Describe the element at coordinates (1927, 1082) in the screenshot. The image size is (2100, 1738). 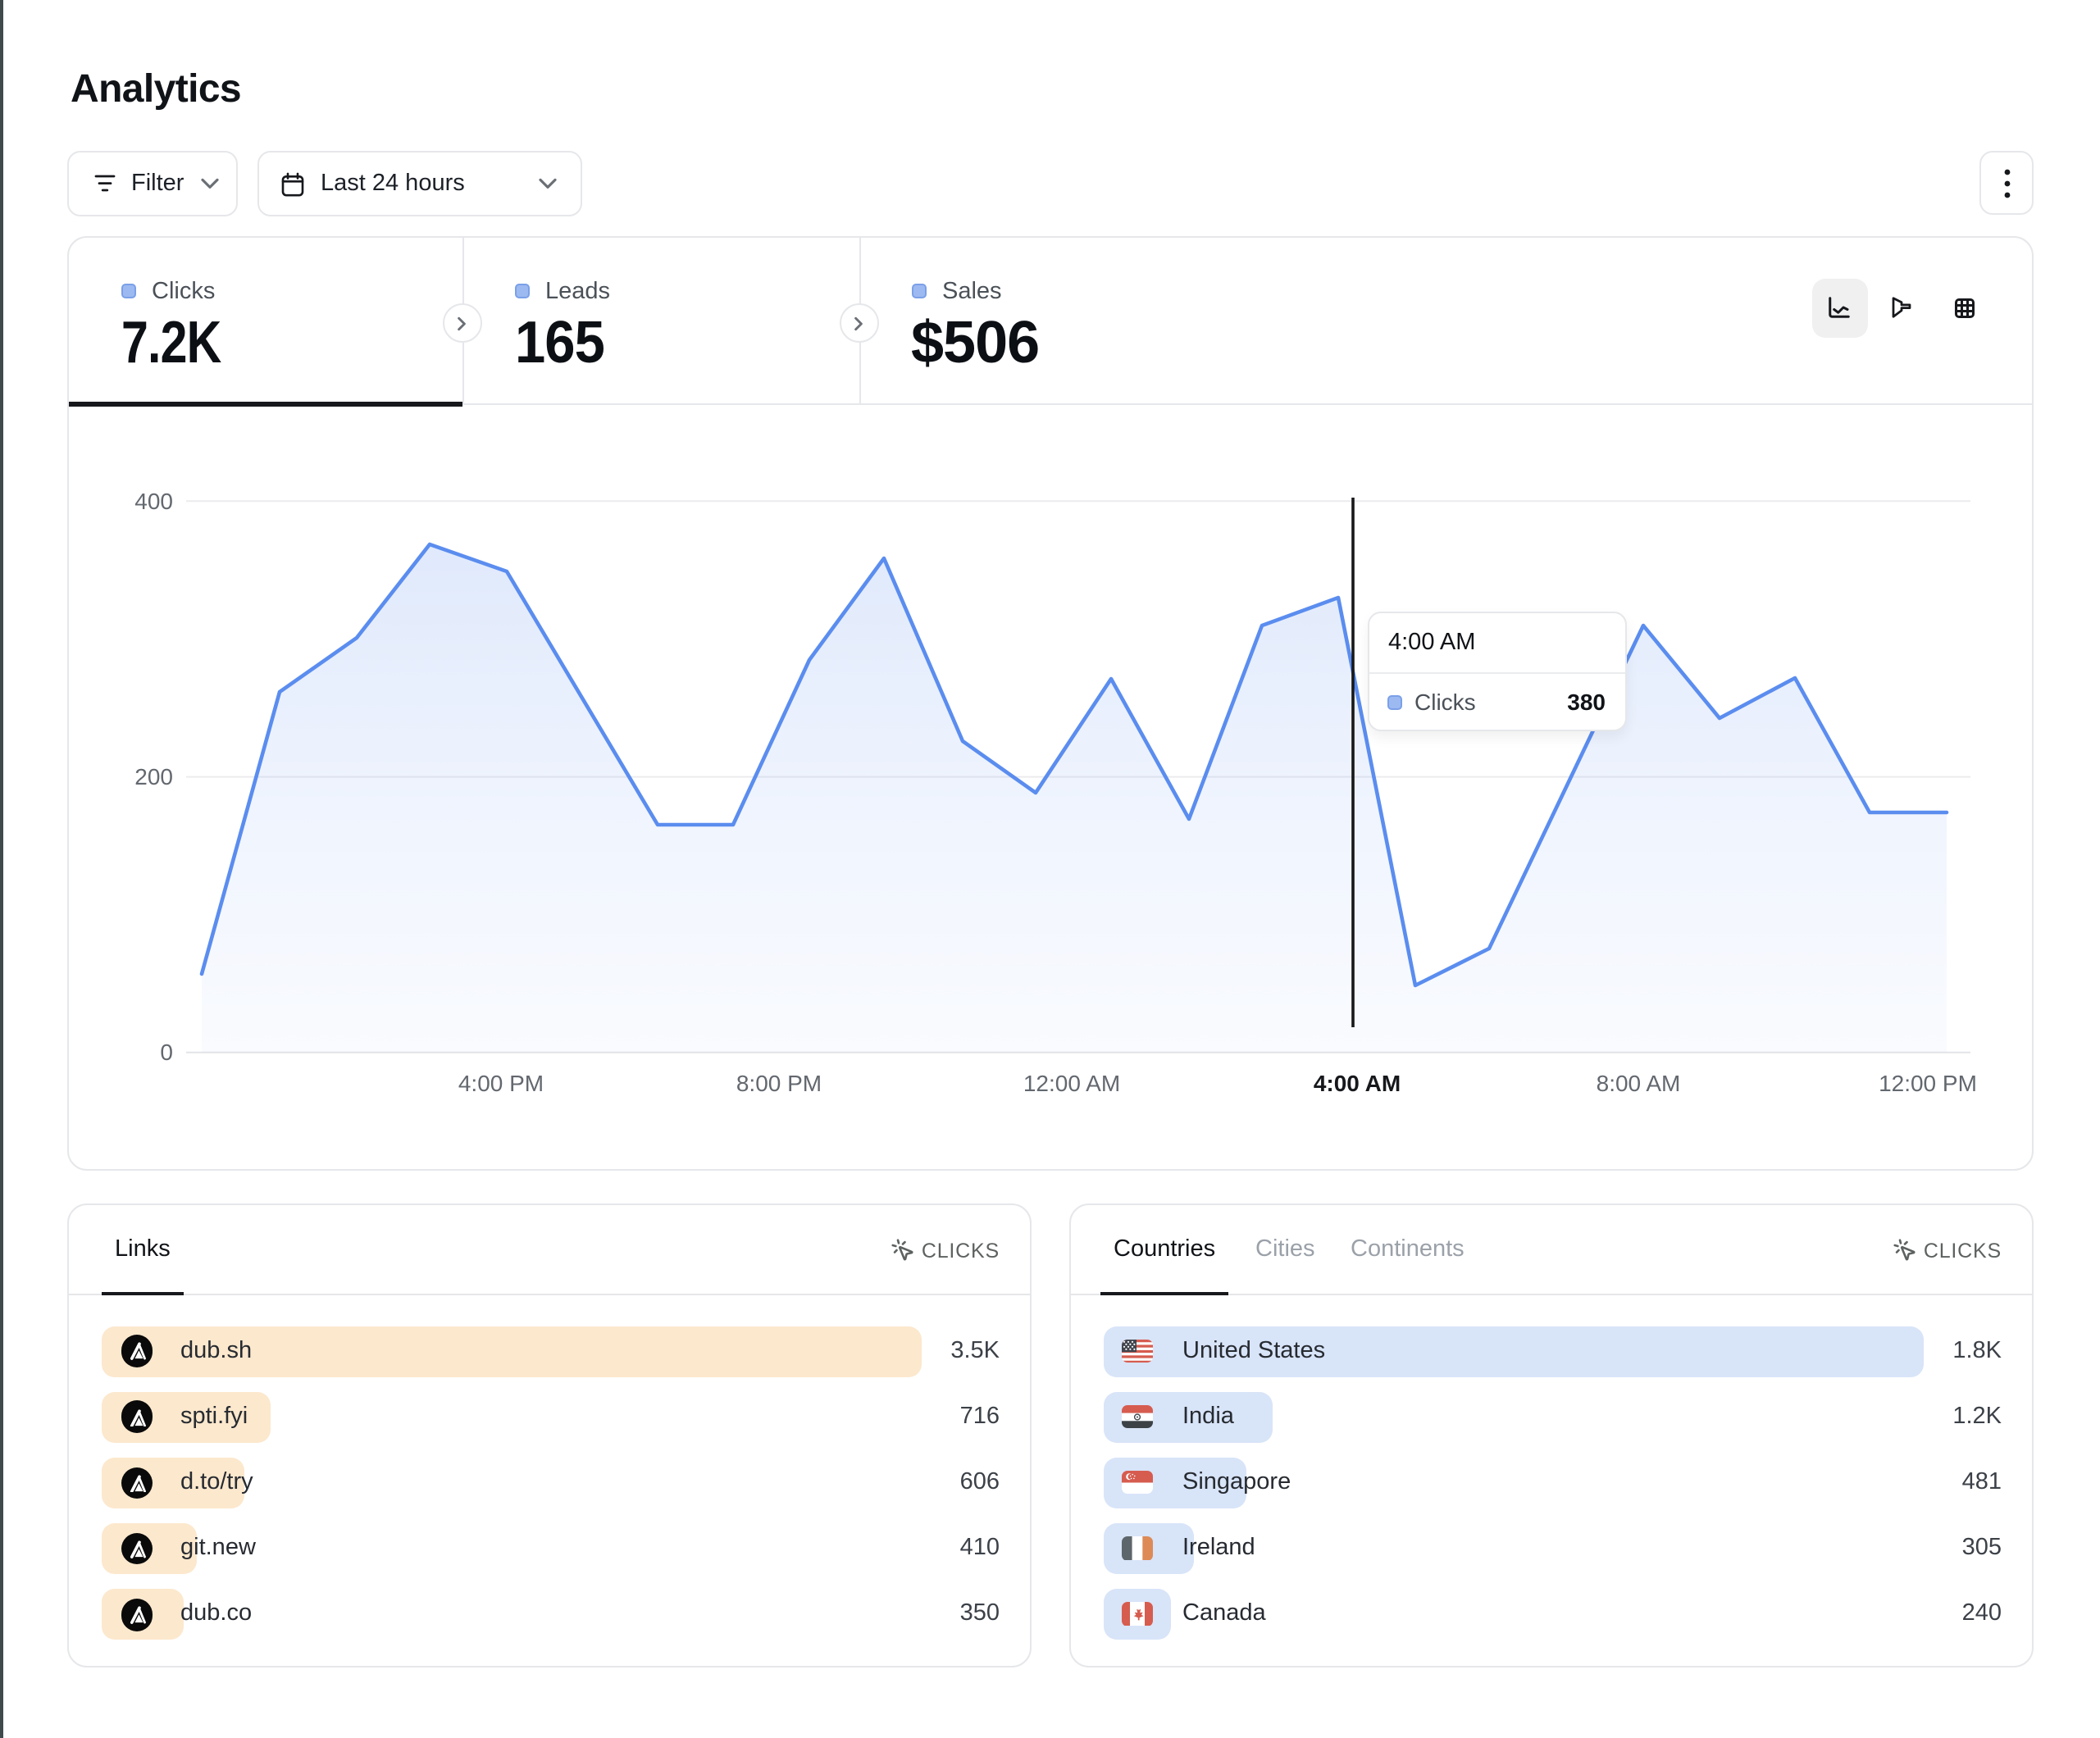
I see `svg-text: 12:00 PM` at that location.